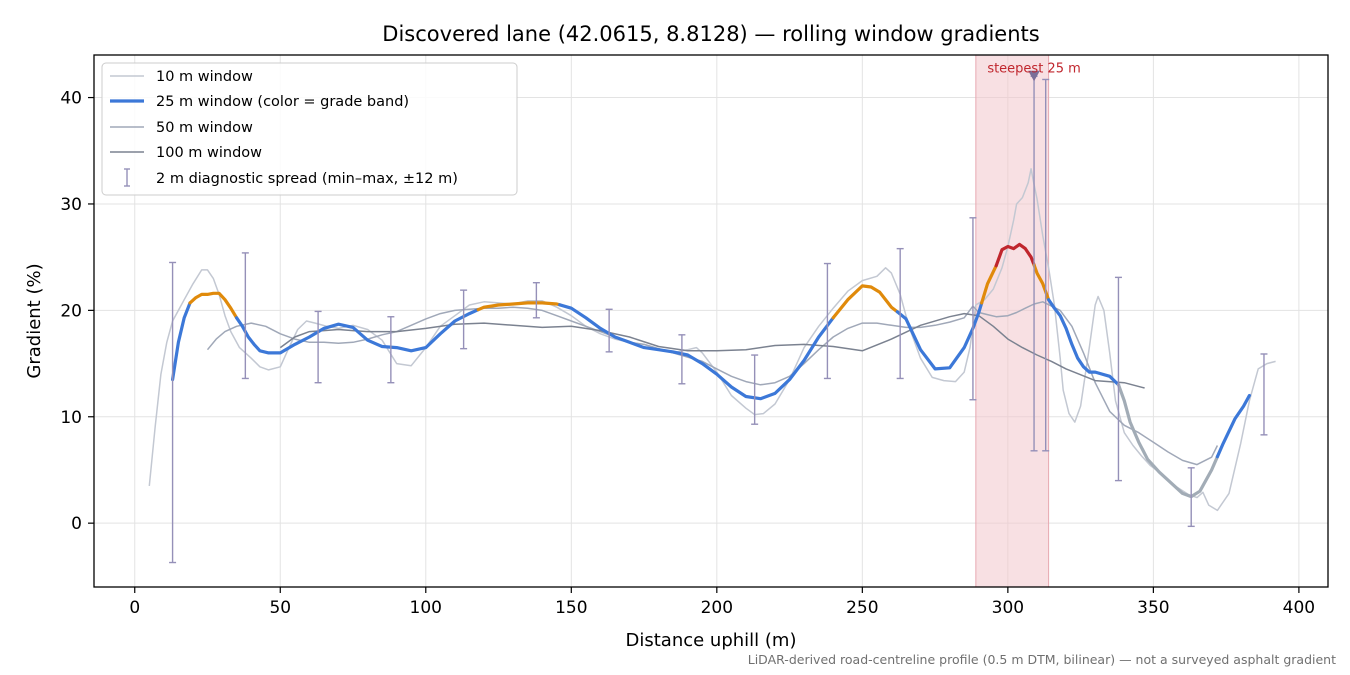  What do you see at coordinates (1034, 76) in the screenshot?
I see `steepest-marker-triangle` at bounding box center [1034, 76].